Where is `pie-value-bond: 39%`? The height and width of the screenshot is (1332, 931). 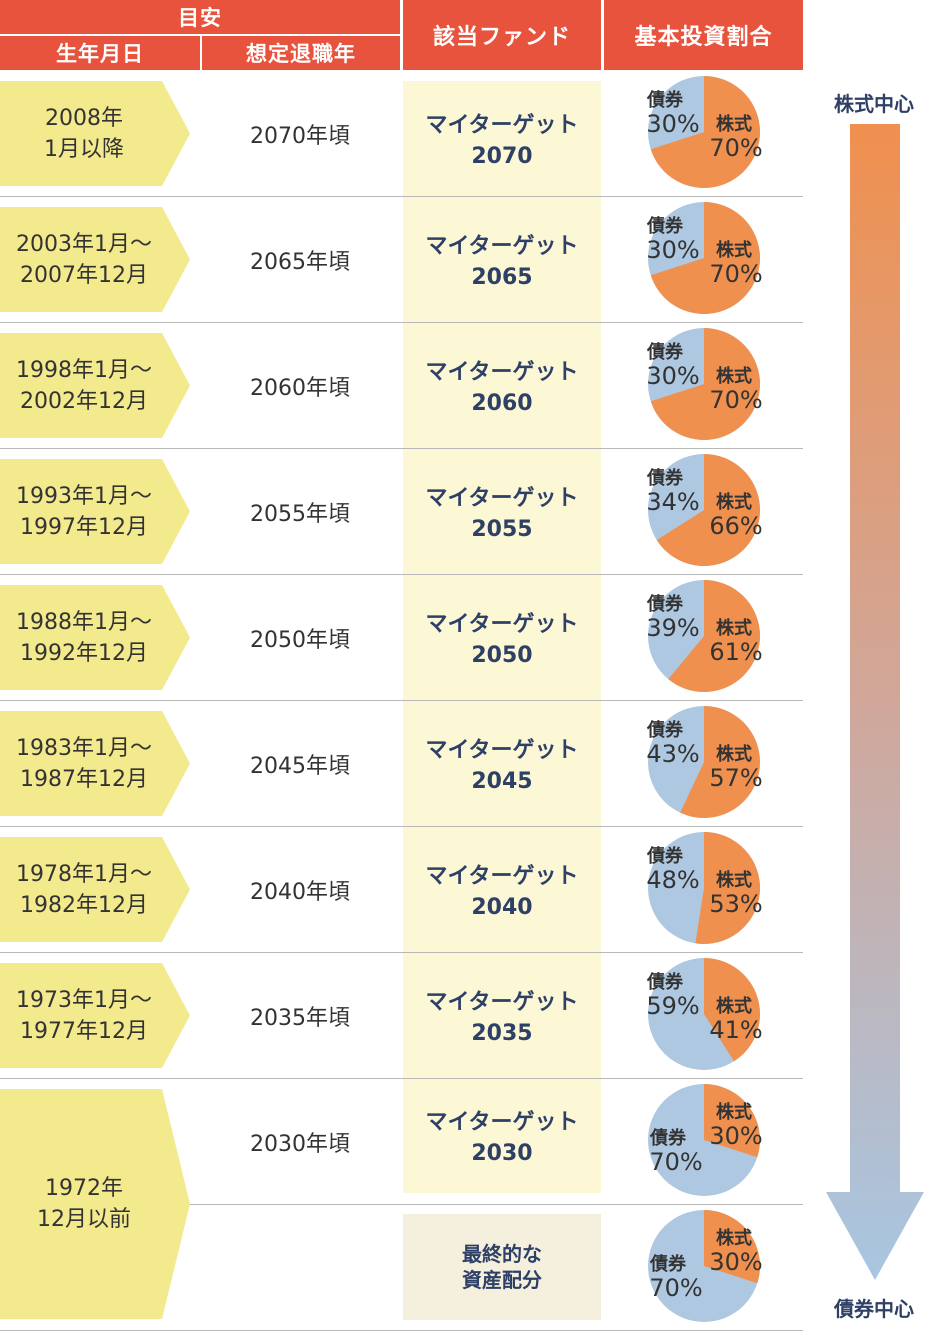 pie-value-bond: 39% is located at coordinates (672, 628).